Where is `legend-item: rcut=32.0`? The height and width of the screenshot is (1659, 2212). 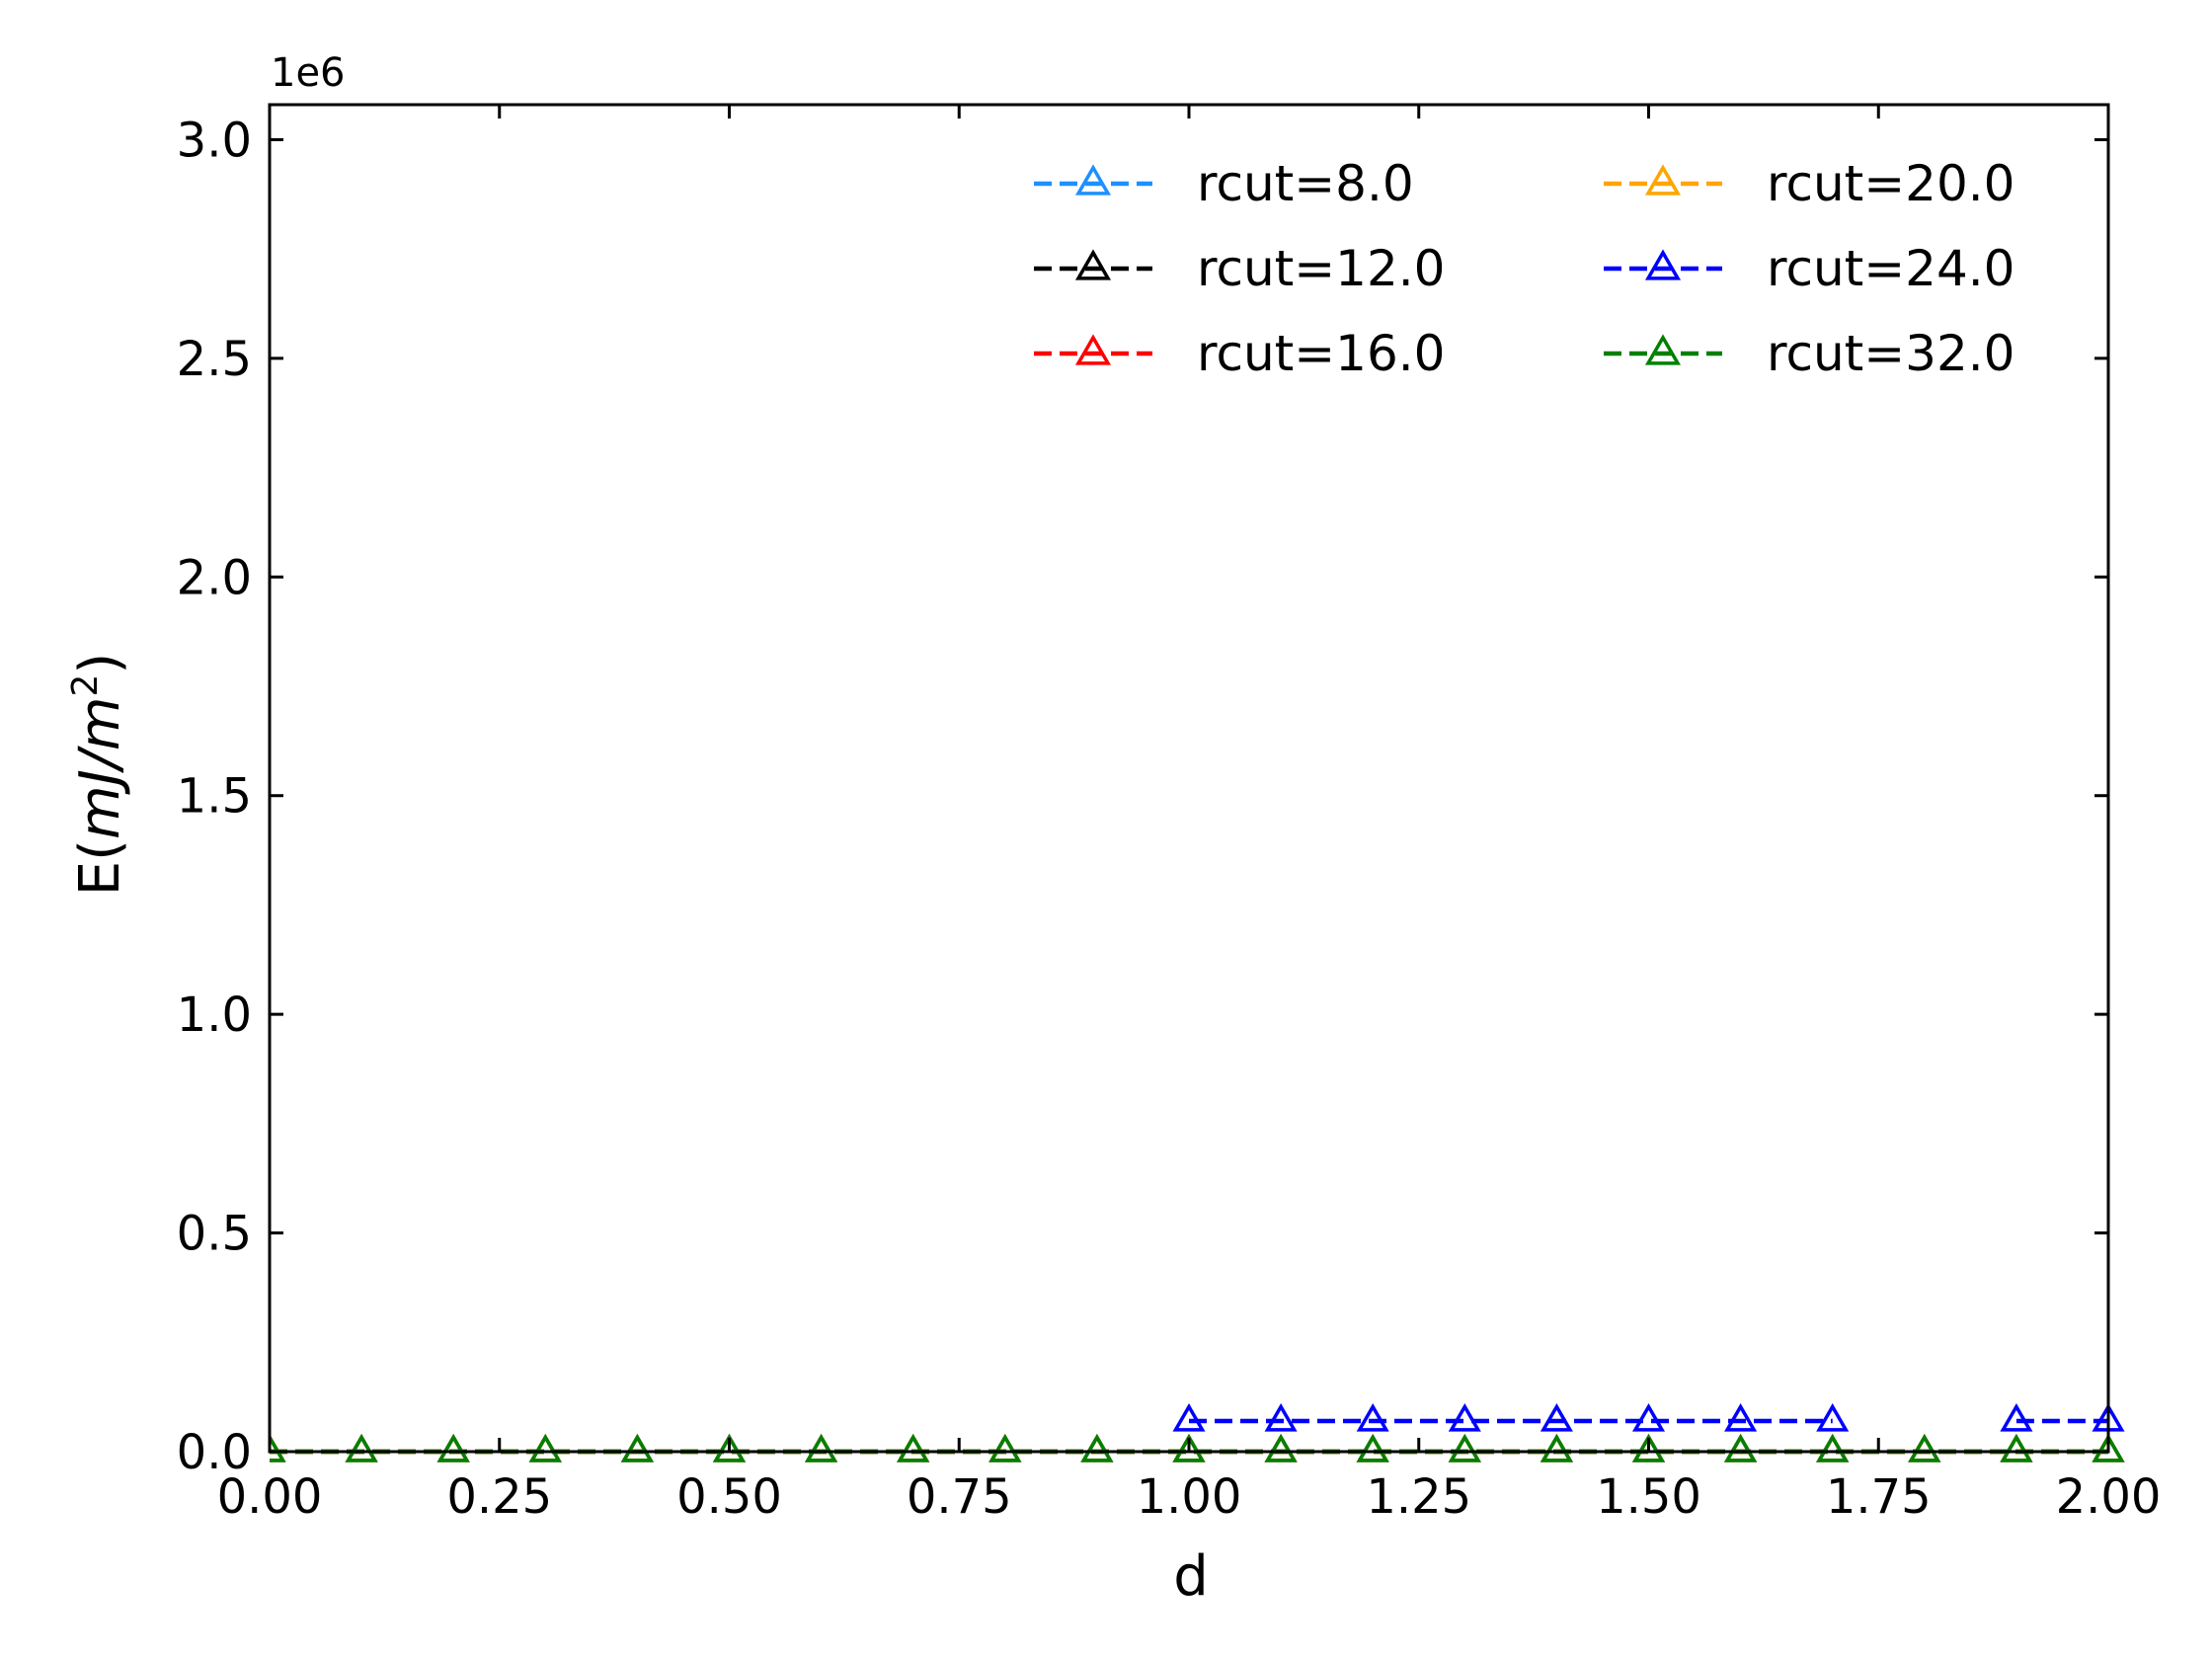
legend-item: rcut=32.0 is located at coordinates (1809, 354).